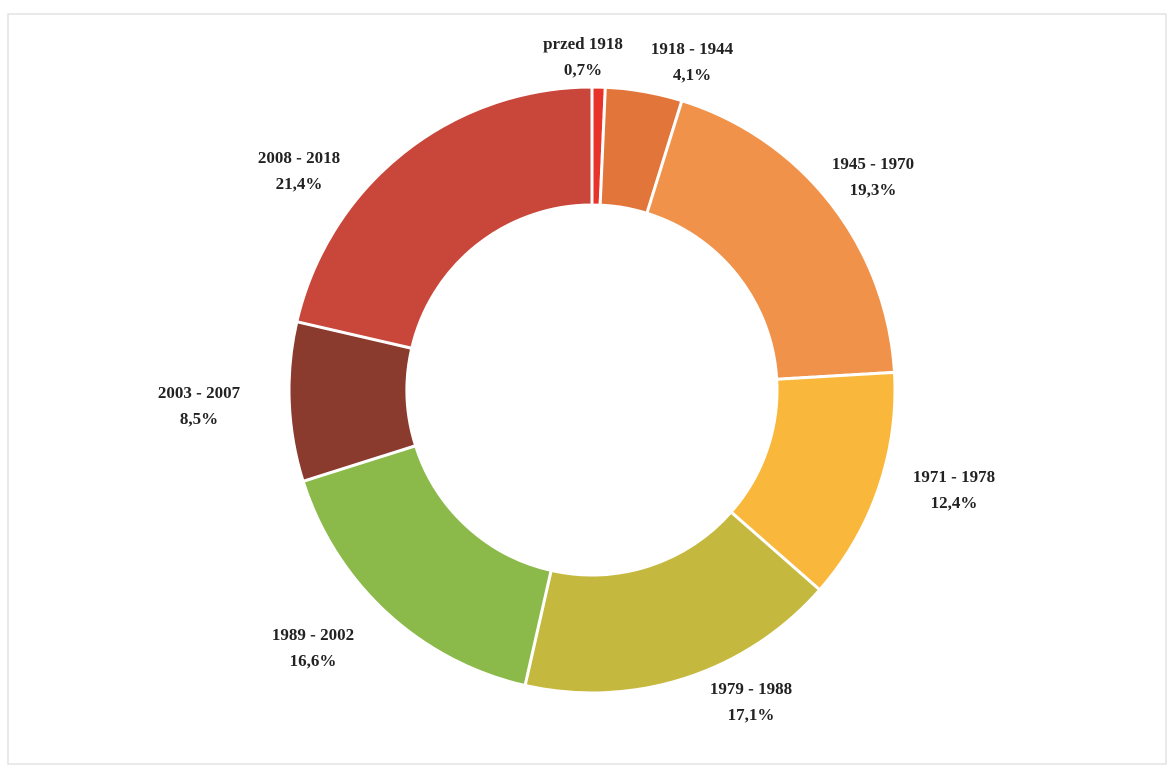  Describe the element at coordinates (751, 714) in the screenshot. I see `slice-value-label: 17,1%` at that location.